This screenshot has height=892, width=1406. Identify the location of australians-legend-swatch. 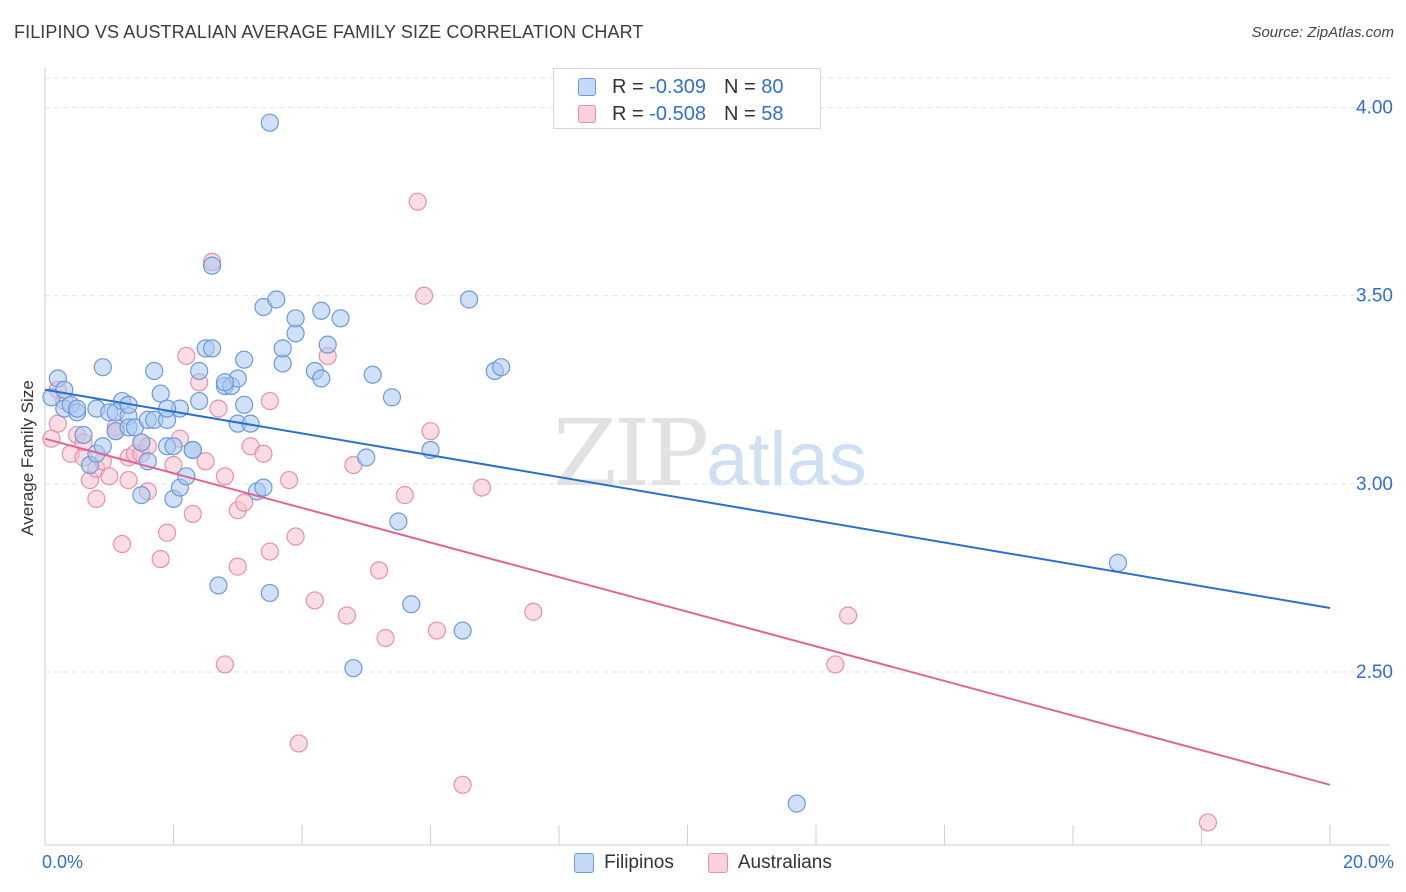
(717, 863).